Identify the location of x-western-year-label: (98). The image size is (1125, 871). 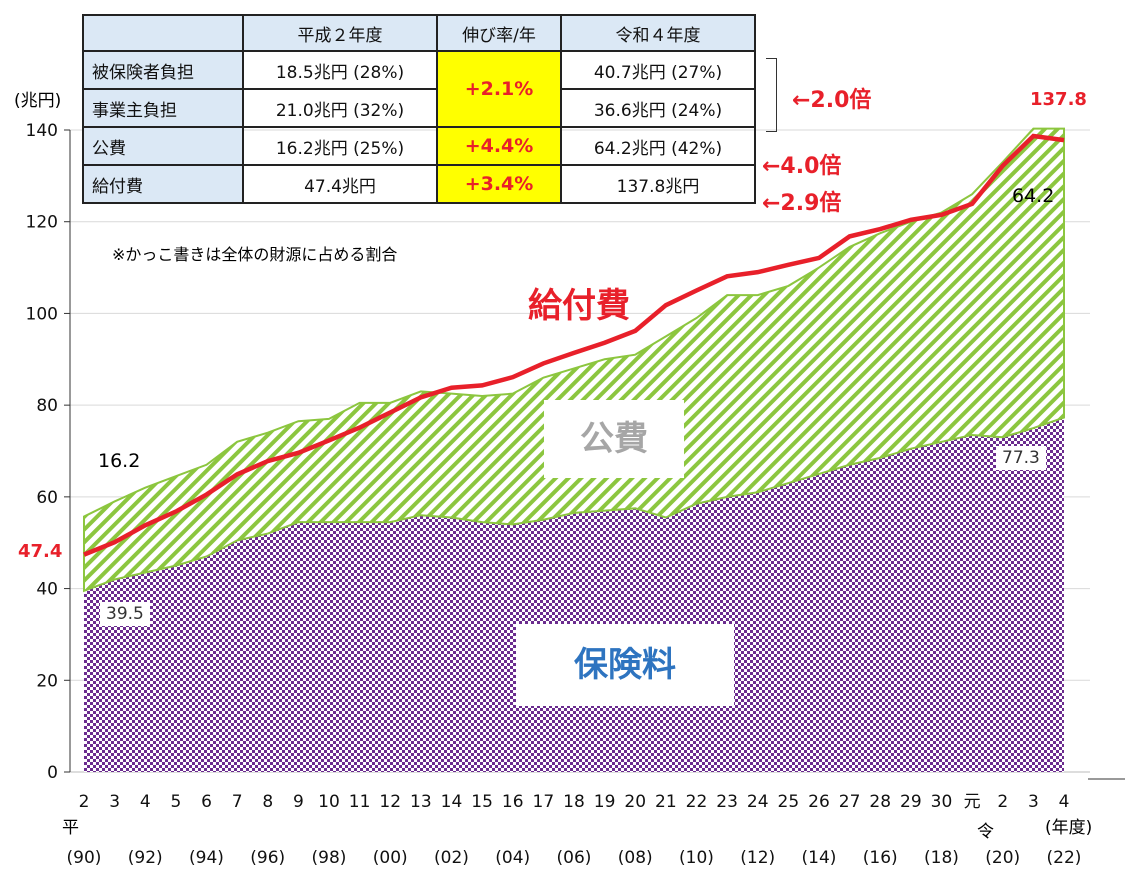
(329, 858).